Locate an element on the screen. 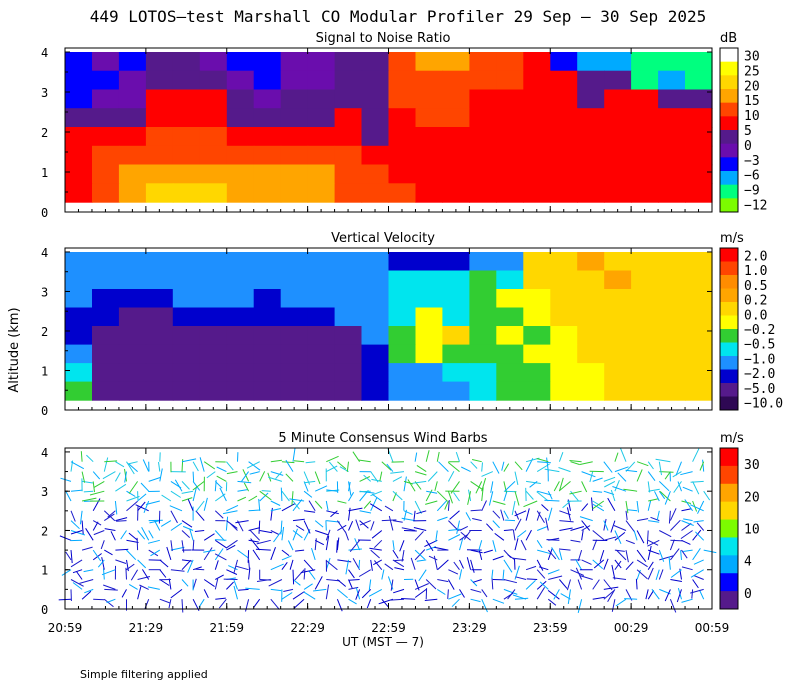 The width and height of the screenshot is (800, 700). colorbar-frame is located at coordinates (729, 329).